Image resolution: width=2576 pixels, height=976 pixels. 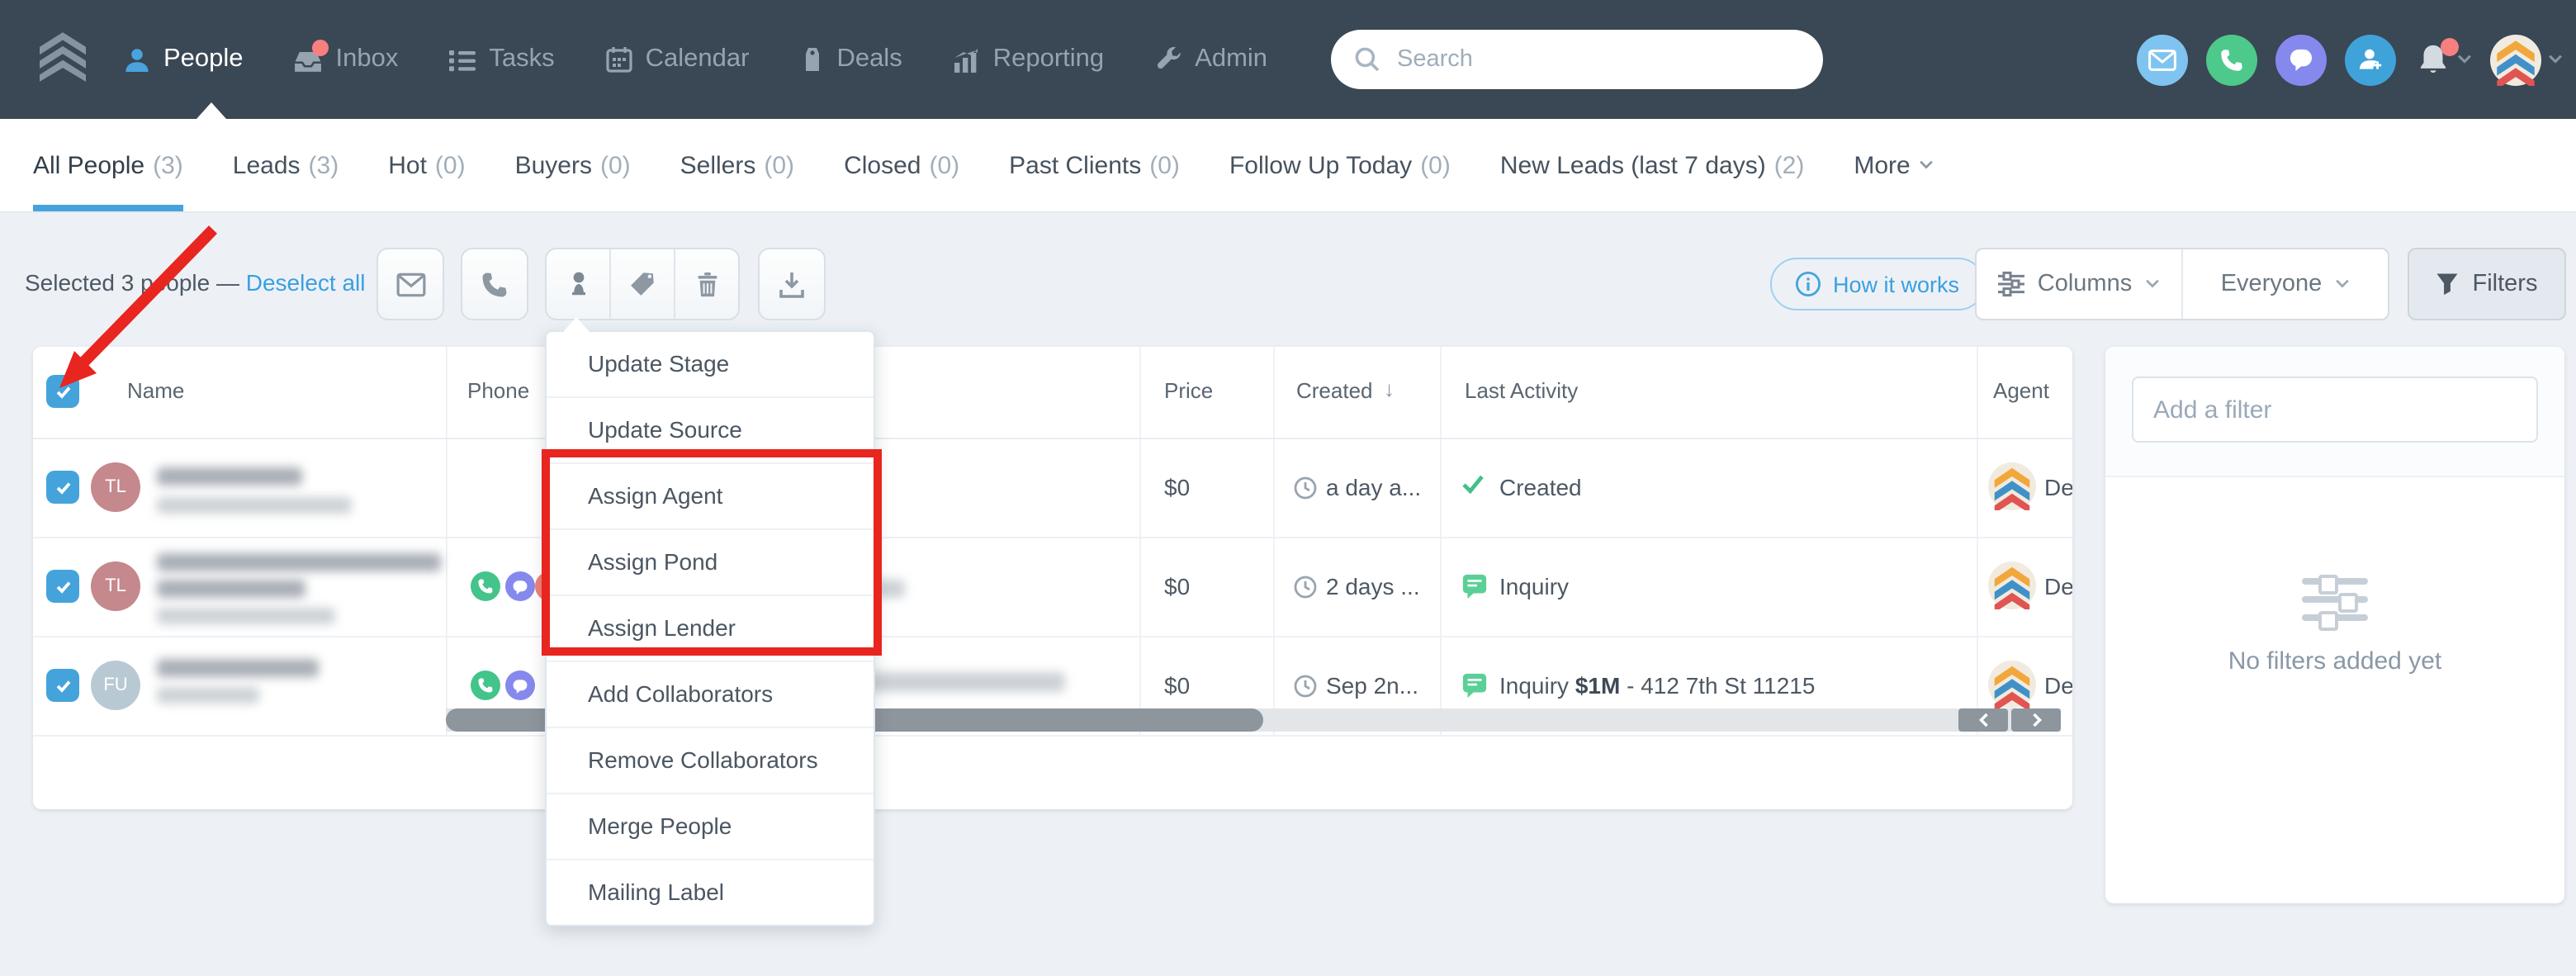 I want to click on no-filters-message: No filters added yet, so click(x=2335, y=661).